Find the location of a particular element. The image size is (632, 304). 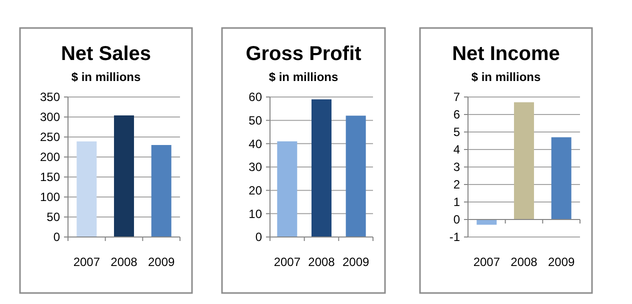

chart-title: Net Income is located at coordinates (506, 54).